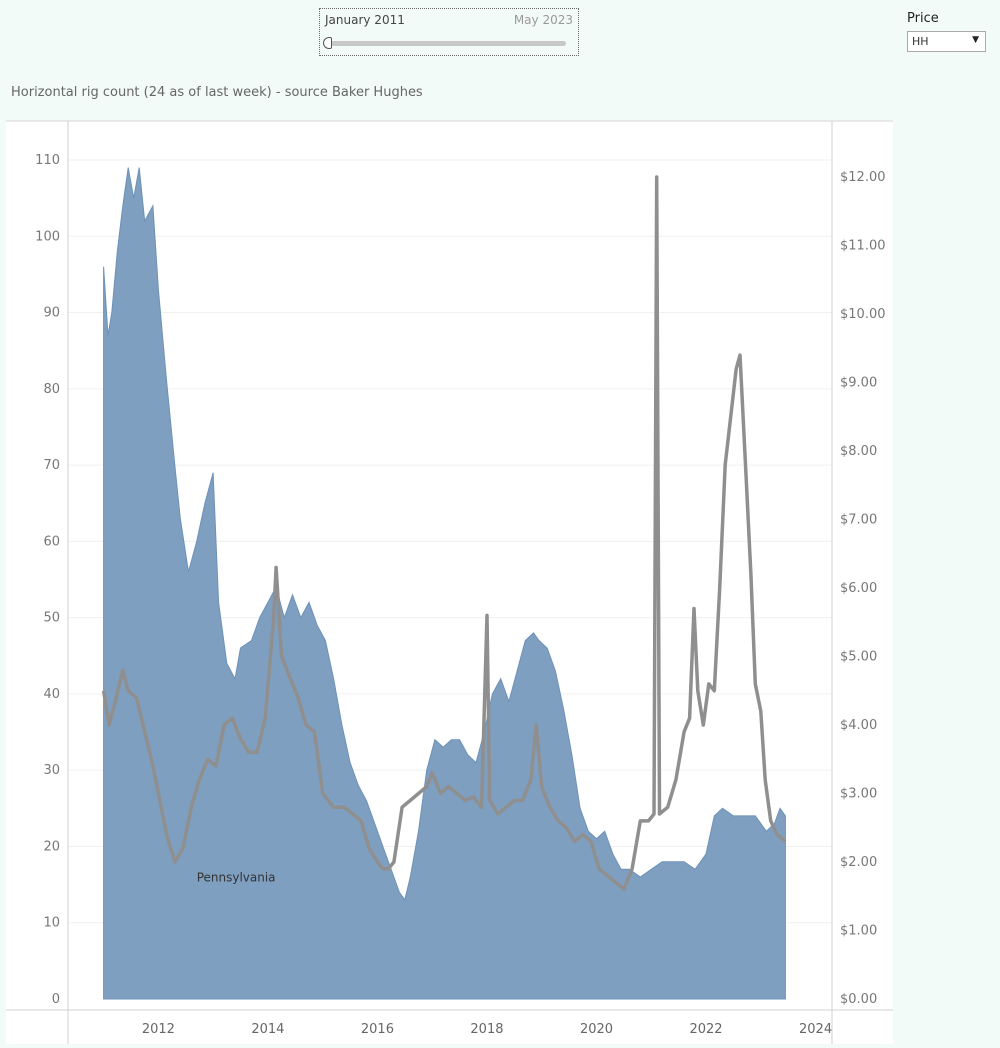 This screenshot has height=1048, width=1000. I want to click on x-tick-2014: 2014, so click(267, 1029).